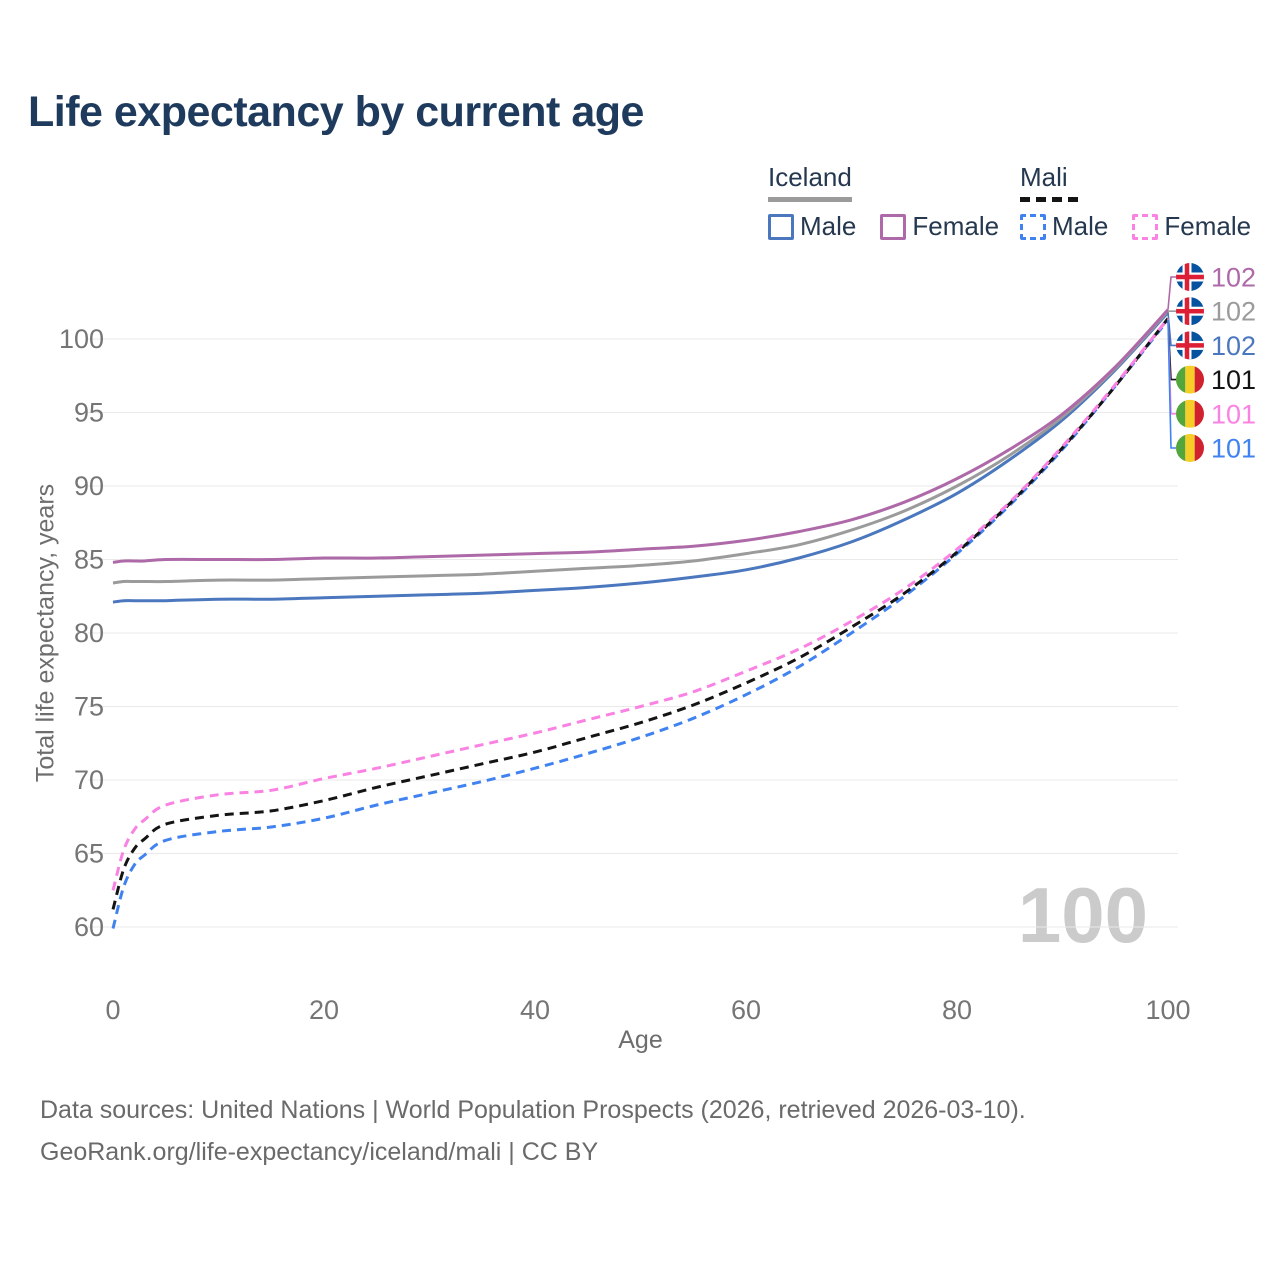 Image resolution: width=1280 pixels, height=1280 pixels. I want to click on y-tick-label-85: 85, so click(89, 560).